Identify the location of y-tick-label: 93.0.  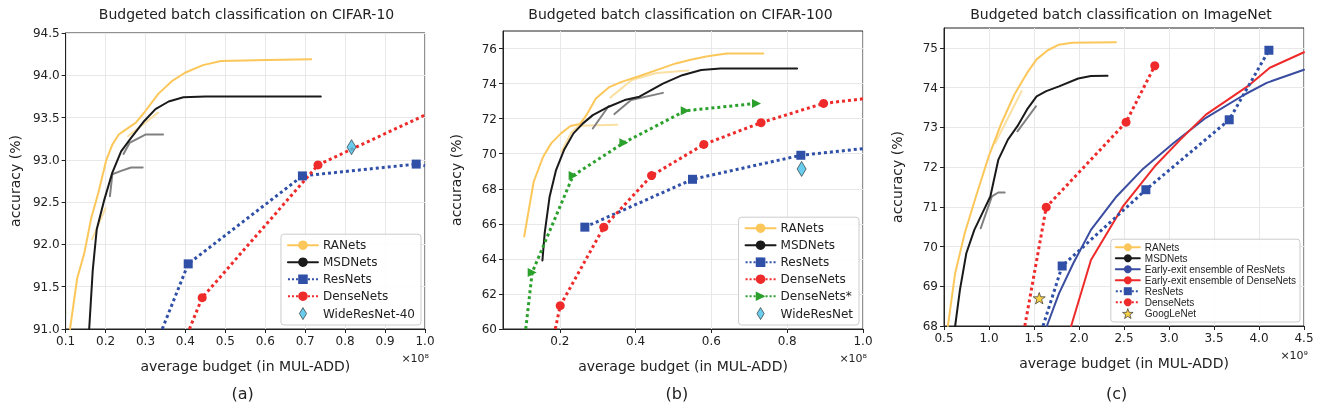
(46, 159).